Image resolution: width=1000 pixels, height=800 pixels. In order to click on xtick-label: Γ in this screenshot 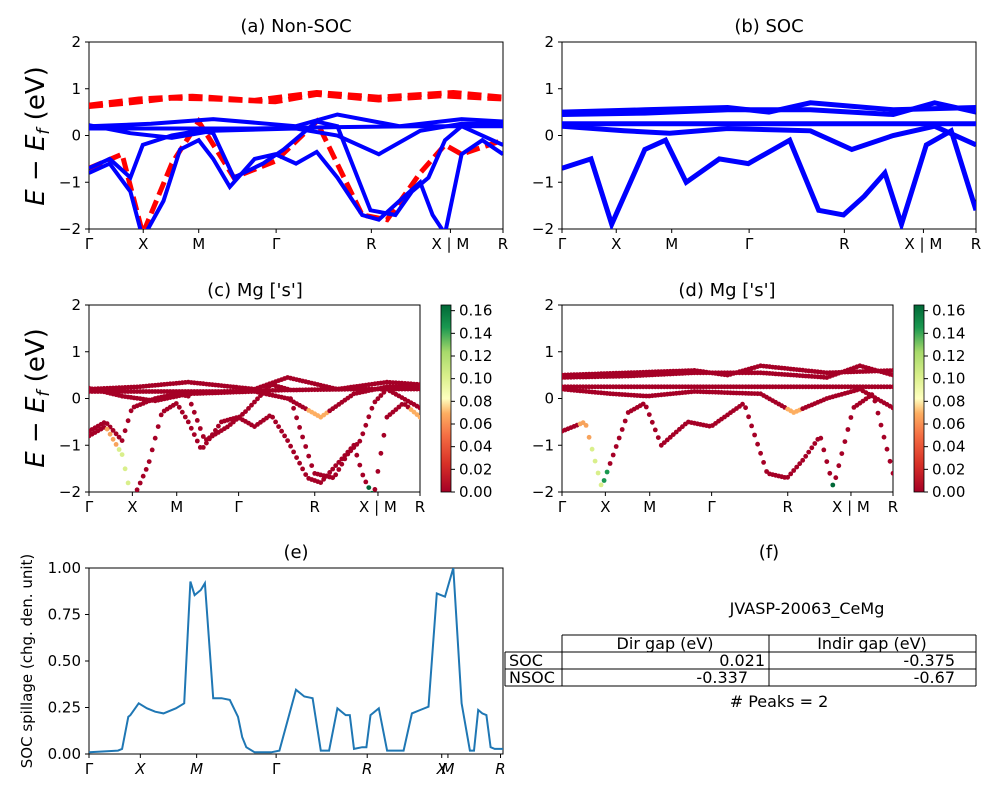, I will do `click(89, 769)`.